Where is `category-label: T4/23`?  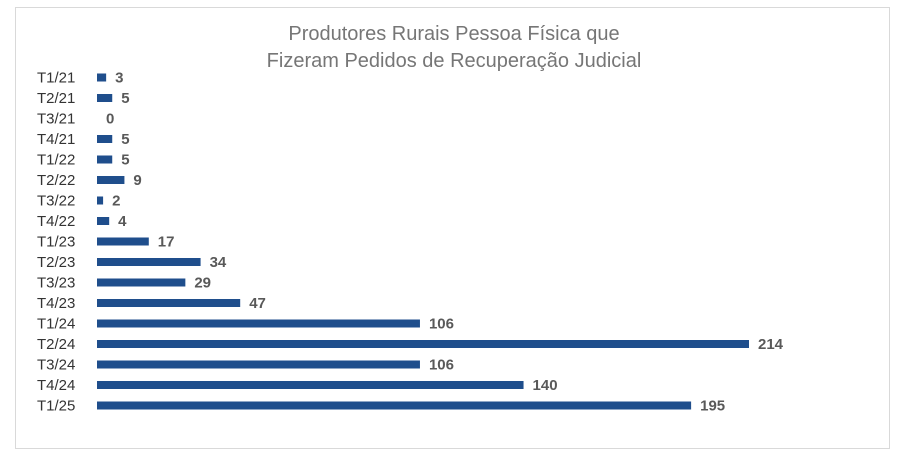 category-label: T4/23 is located at coordinates (56, 303).